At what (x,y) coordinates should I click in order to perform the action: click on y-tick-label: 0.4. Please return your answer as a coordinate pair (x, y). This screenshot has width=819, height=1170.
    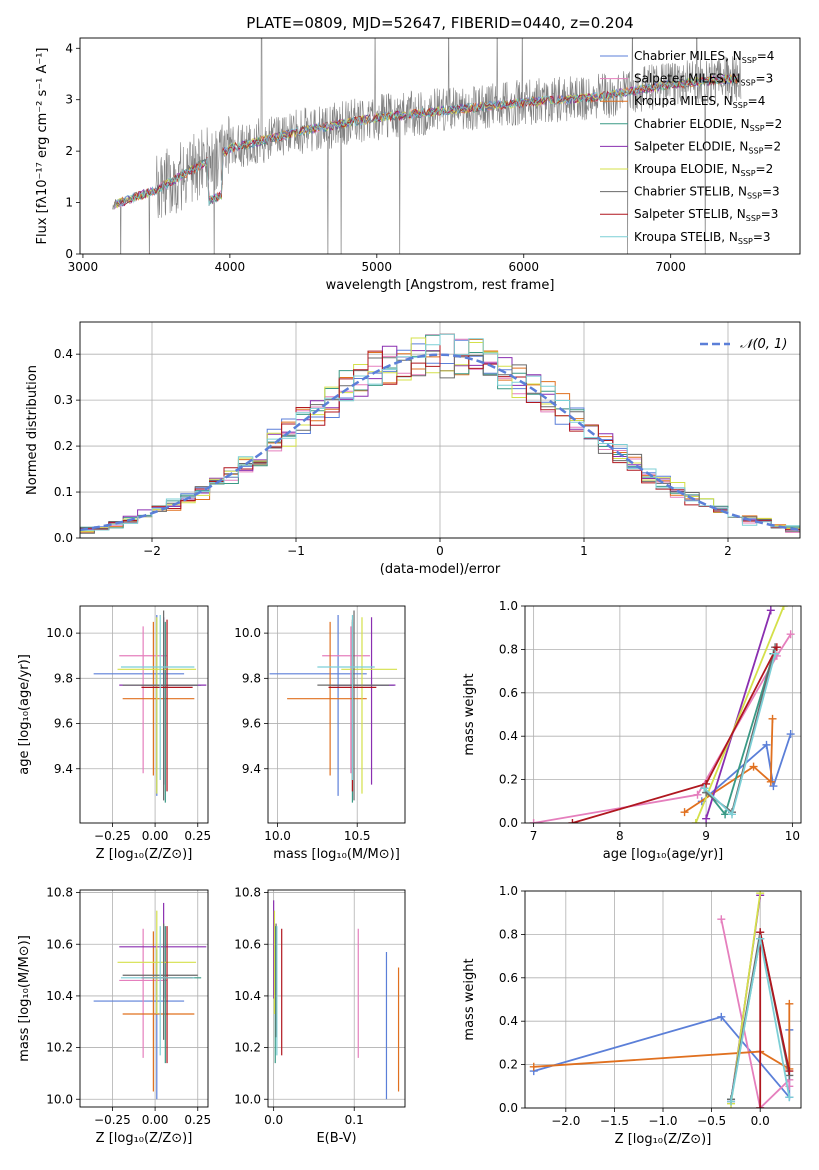
    Looking at the image, I should click on (508, 736).